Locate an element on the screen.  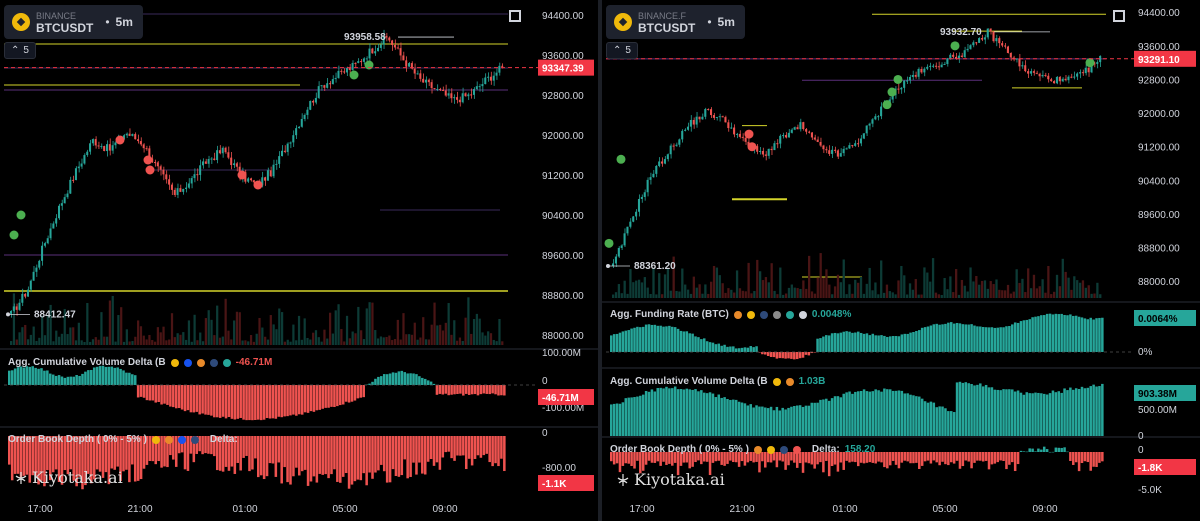
obd-delta-label: Delta: is located at coordinates (223, 439).